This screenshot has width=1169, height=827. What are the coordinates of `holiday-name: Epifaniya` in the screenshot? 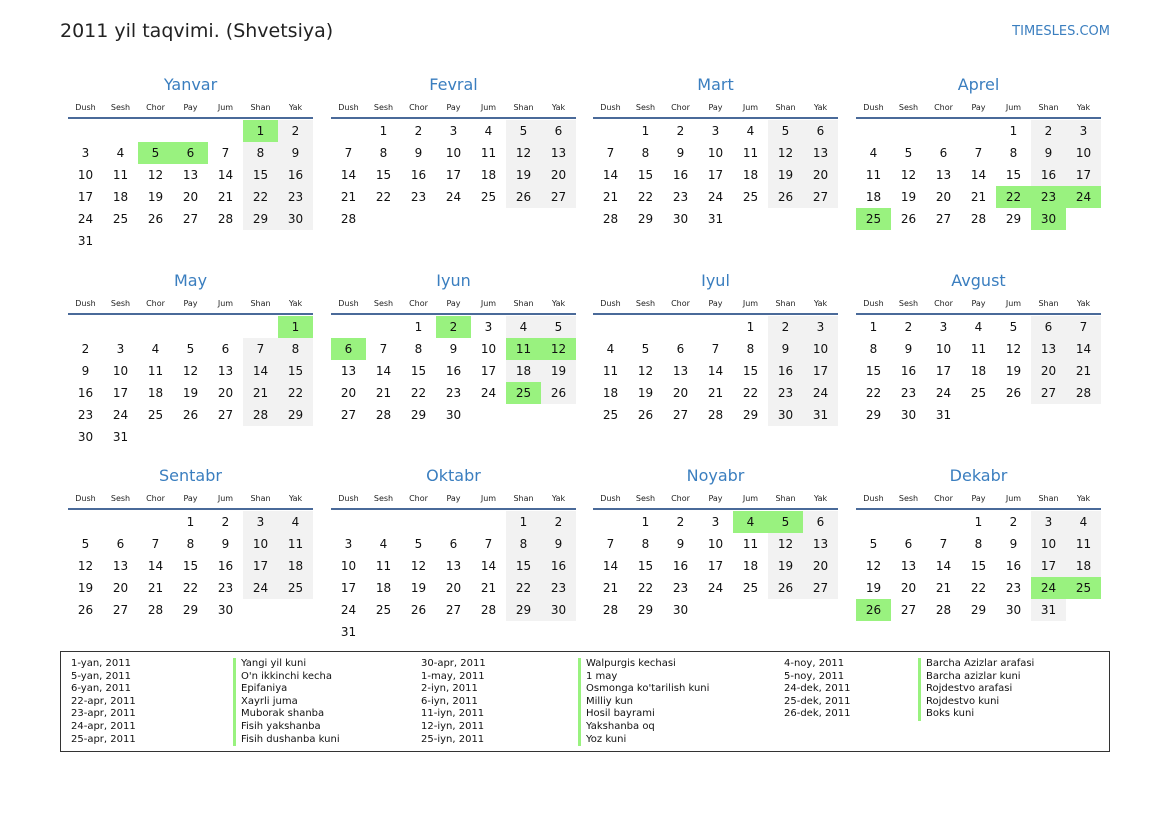 It's located at (286, 689).